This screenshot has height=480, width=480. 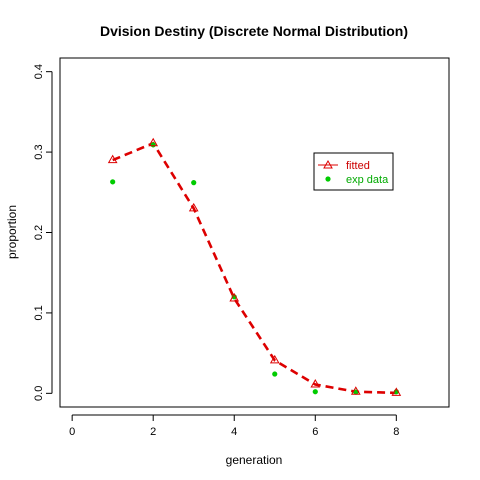 I want to click on y-tick-label: 0.1, so click(x=39, y=312).